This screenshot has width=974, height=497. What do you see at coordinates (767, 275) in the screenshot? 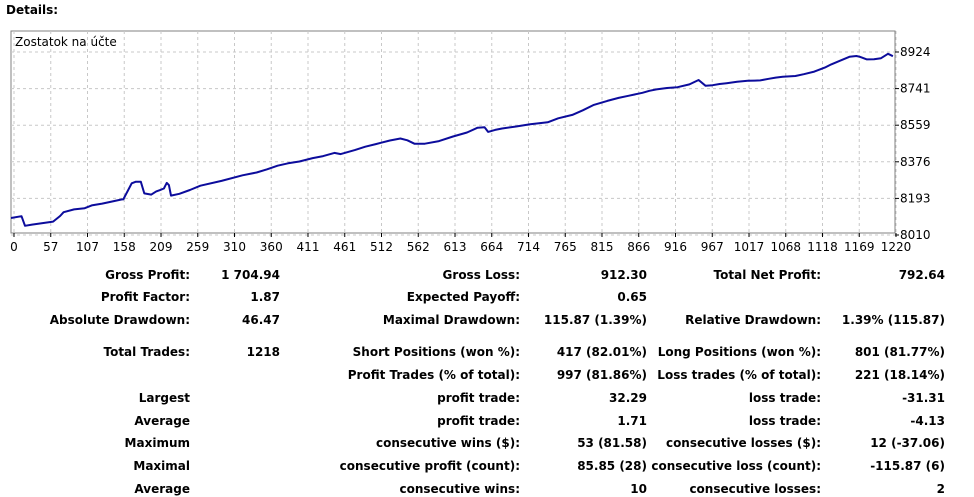
I see `total-net-profit-label: Total Net Profit:` at bounding box center [767, 275].